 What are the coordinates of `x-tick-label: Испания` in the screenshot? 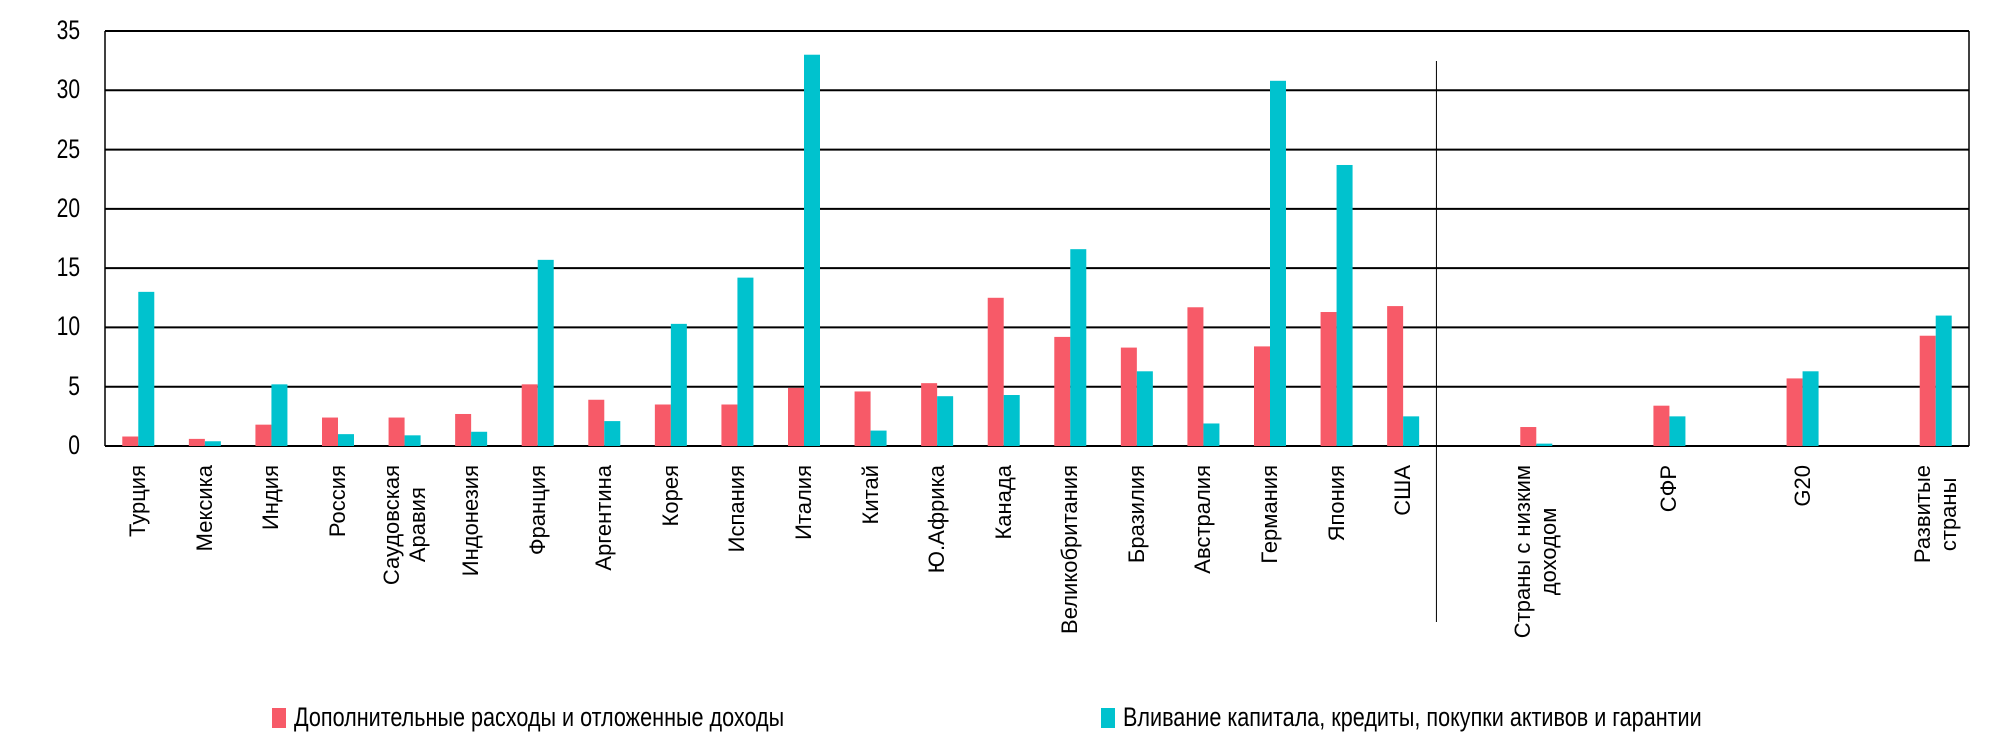 It's located at (737, 509).